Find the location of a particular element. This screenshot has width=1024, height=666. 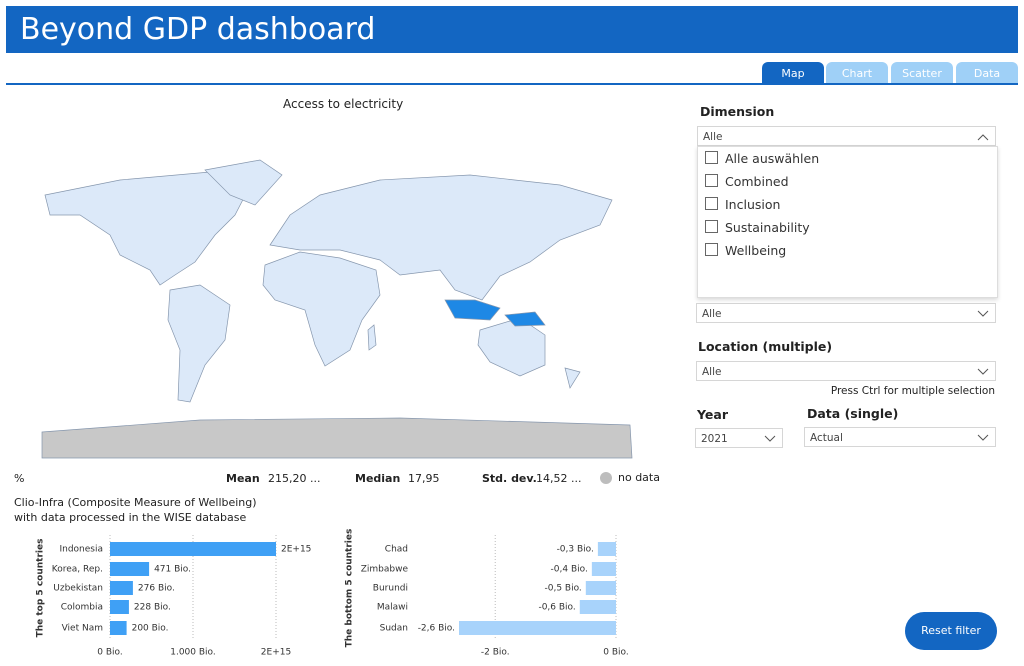

y-axis-title: The bottom 5 countries is located at coordinates (350, 588).